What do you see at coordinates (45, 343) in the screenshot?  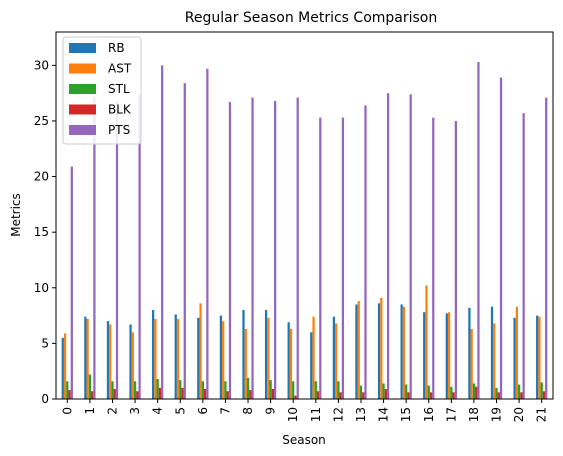 I see `y-tick-label: 5` at bounding box center [45, 343].